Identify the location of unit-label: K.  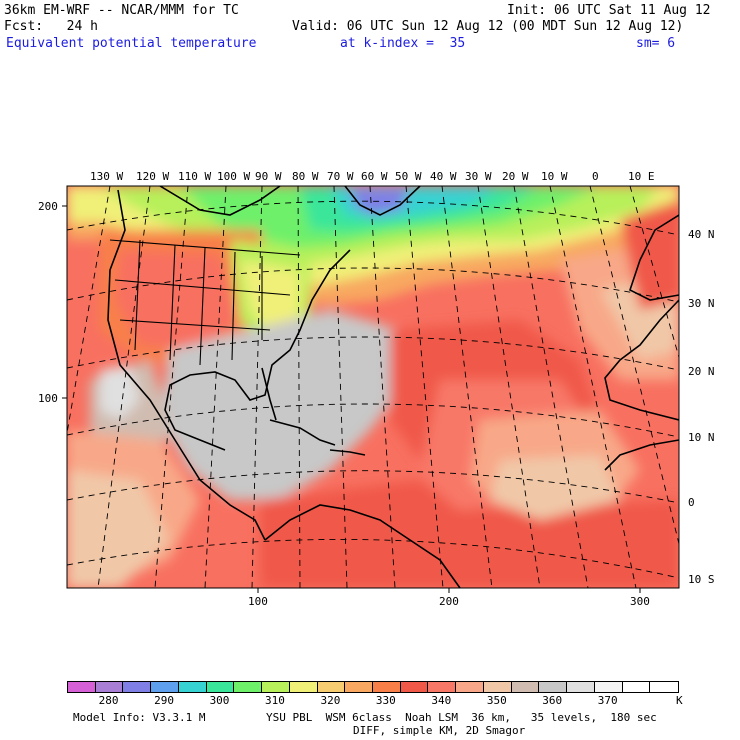
(679, 700).